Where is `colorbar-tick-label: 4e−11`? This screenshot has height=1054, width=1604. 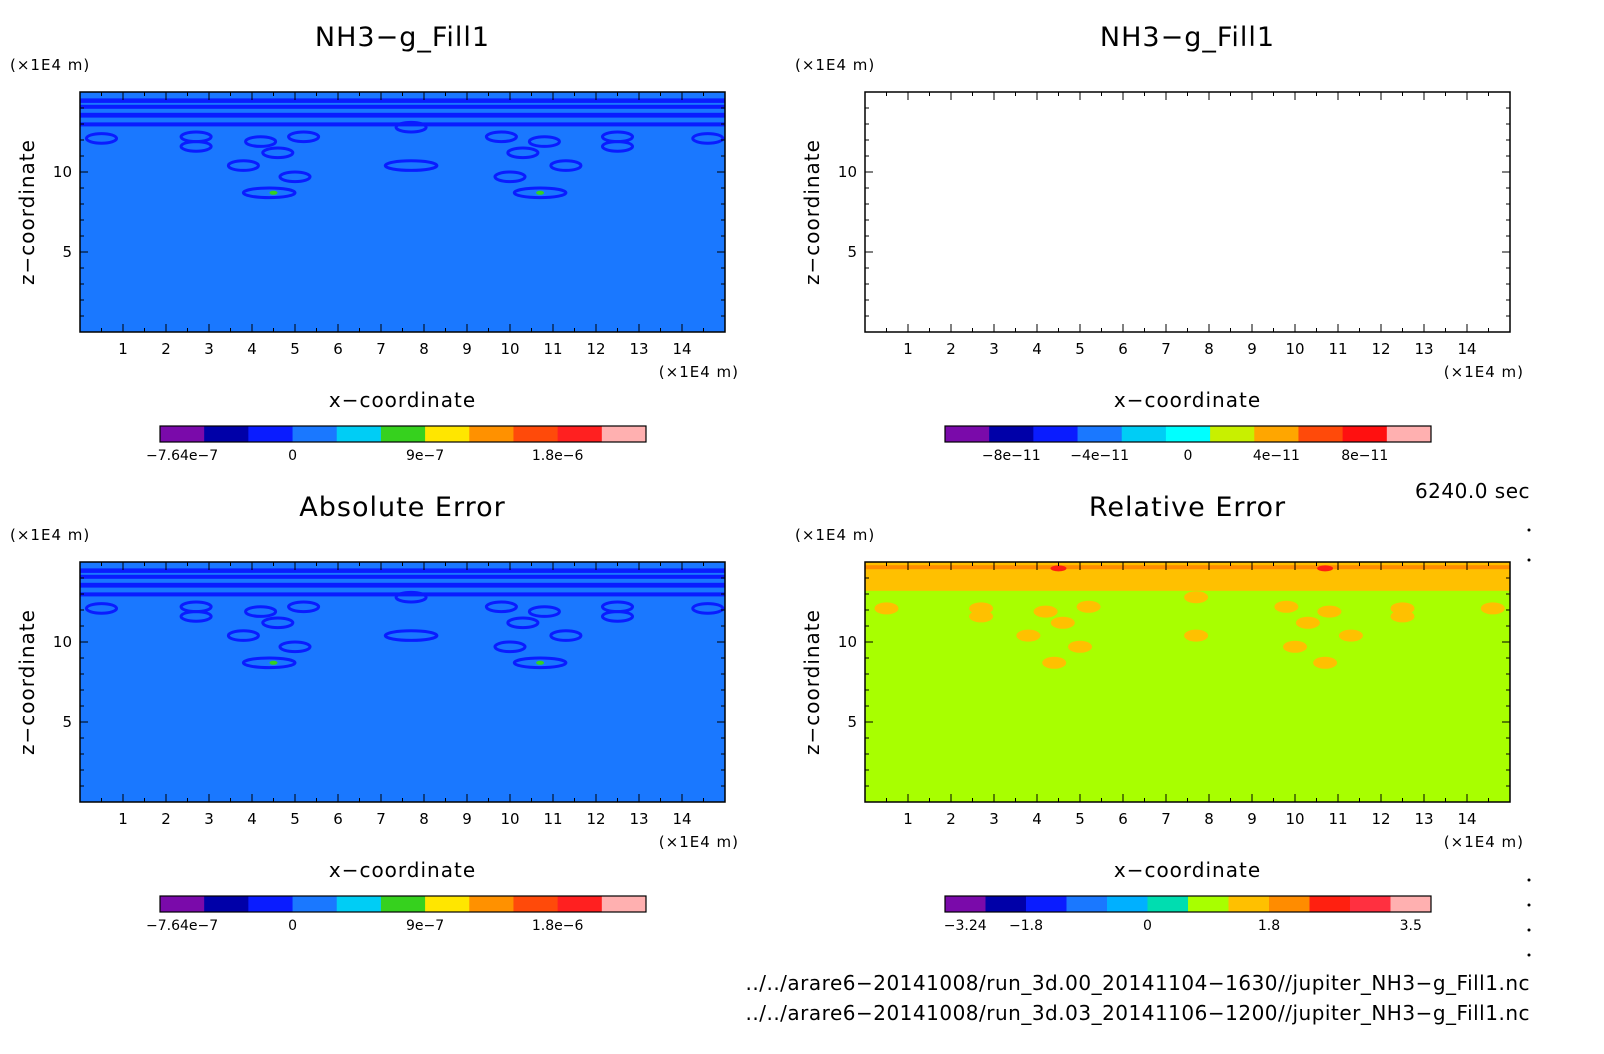
colorbar-tick-label: 4e−11 is located at coordinates (1276, 456).